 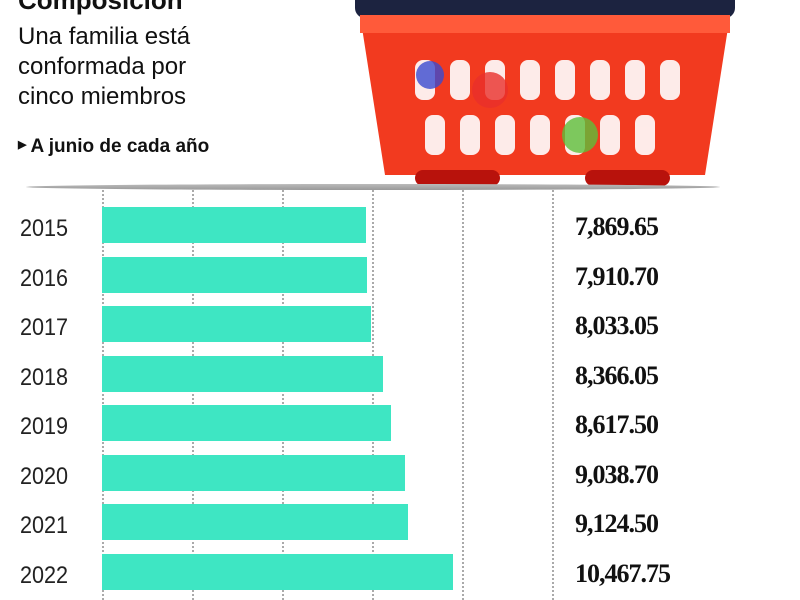 What do you see at coordinates (617, 523) in the screenshot?
I see `value-label: 9,124.50` at bounding box center [617, 523].